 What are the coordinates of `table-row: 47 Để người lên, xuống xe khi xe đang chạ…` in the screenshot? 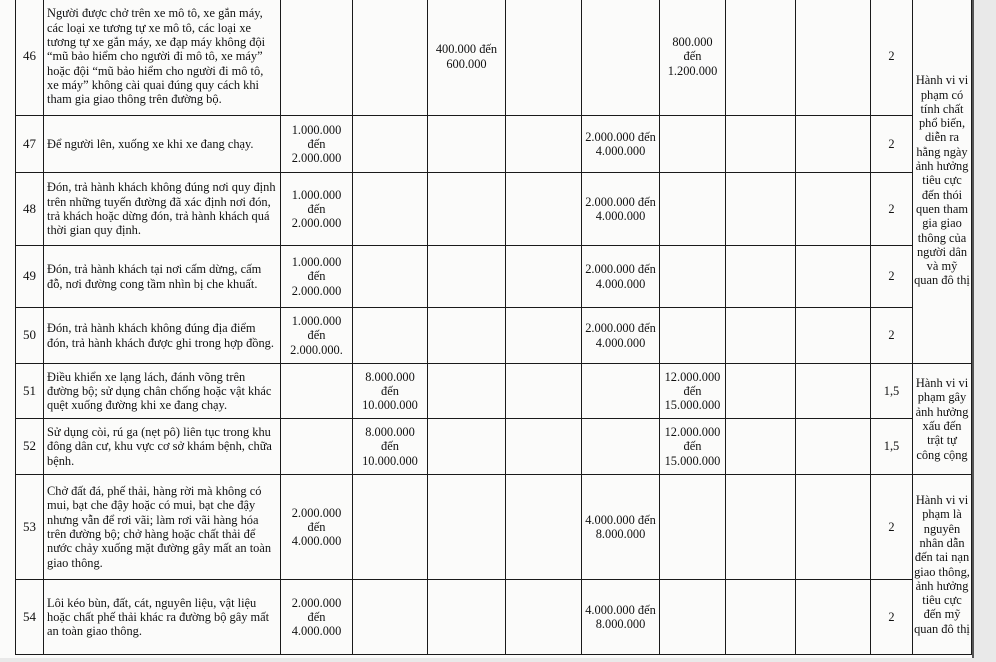 It's located at (493, 144).